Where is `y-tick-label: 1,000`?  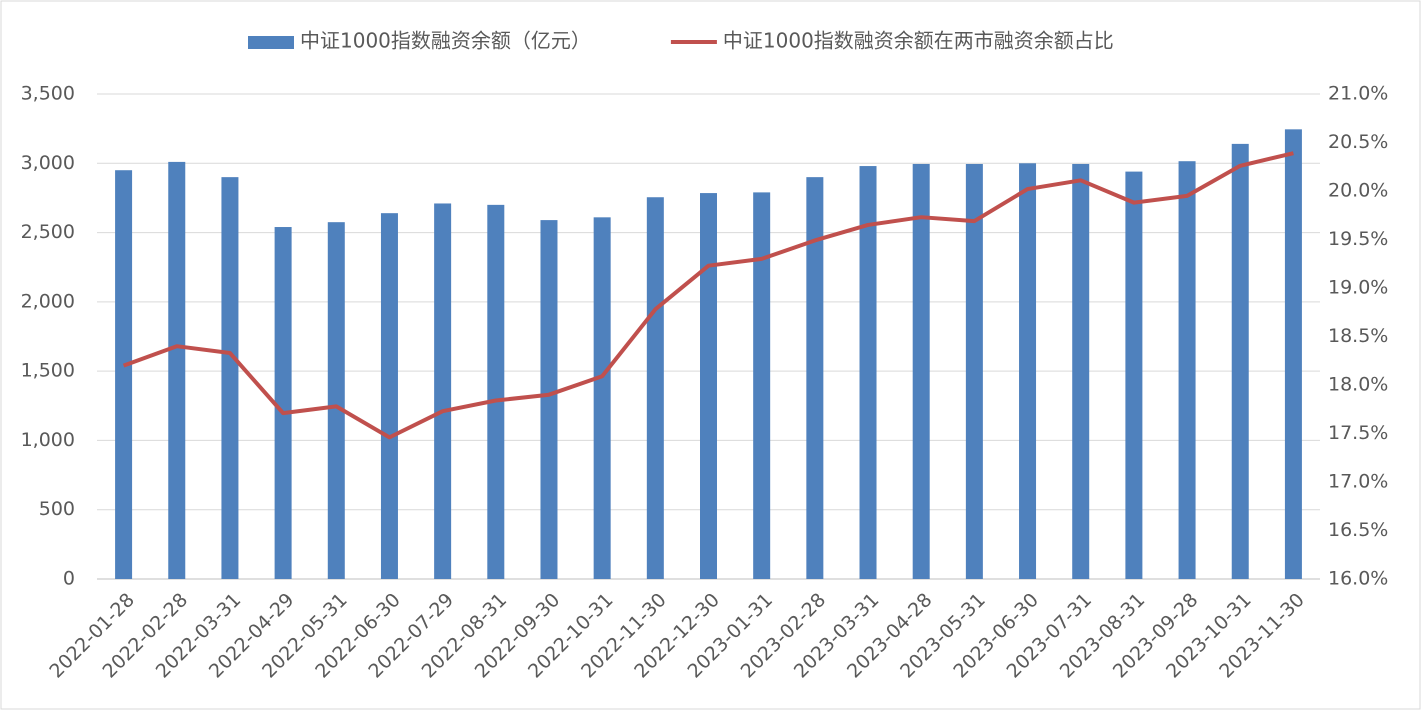
y-tick-label: 1,000 is located at coordinates (48, 440).